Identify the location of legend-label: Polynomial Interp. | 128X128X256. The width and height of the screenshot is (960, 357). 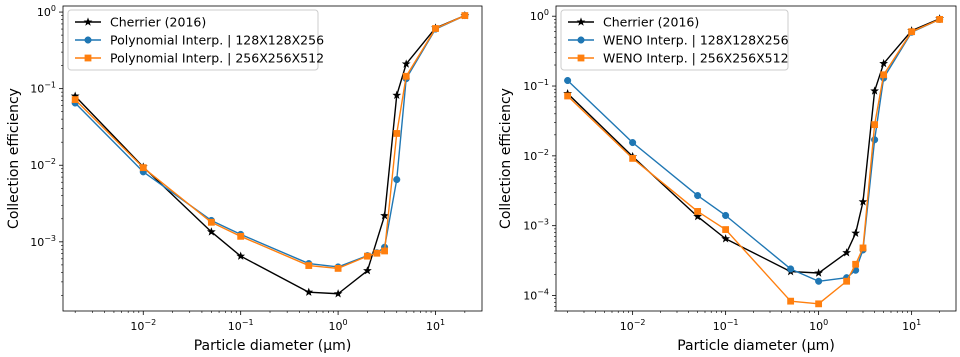
(217, 40).